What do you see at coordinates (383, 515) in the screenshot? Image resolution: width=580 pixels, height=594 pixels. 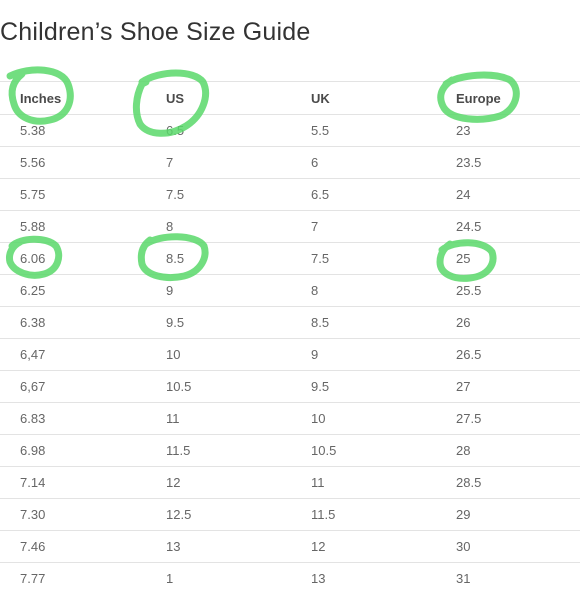 I see `cell-uk: 11.5` at bounding box center [383, 515].